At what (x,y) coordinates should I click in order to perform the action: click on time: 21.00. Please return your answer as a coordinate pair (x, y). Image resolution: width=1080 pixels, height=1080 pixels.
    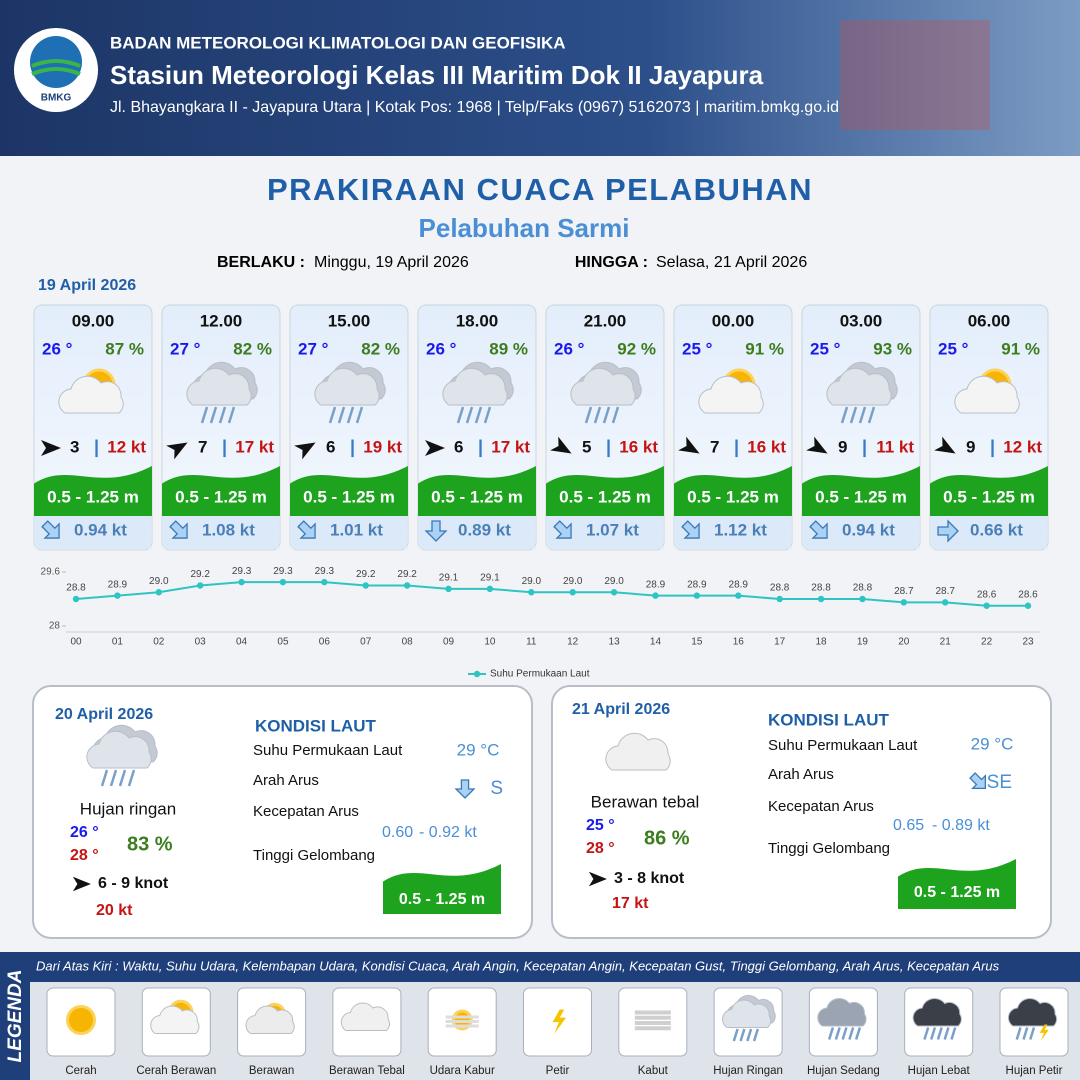
    Looking at the image, I should click on (605, 320).